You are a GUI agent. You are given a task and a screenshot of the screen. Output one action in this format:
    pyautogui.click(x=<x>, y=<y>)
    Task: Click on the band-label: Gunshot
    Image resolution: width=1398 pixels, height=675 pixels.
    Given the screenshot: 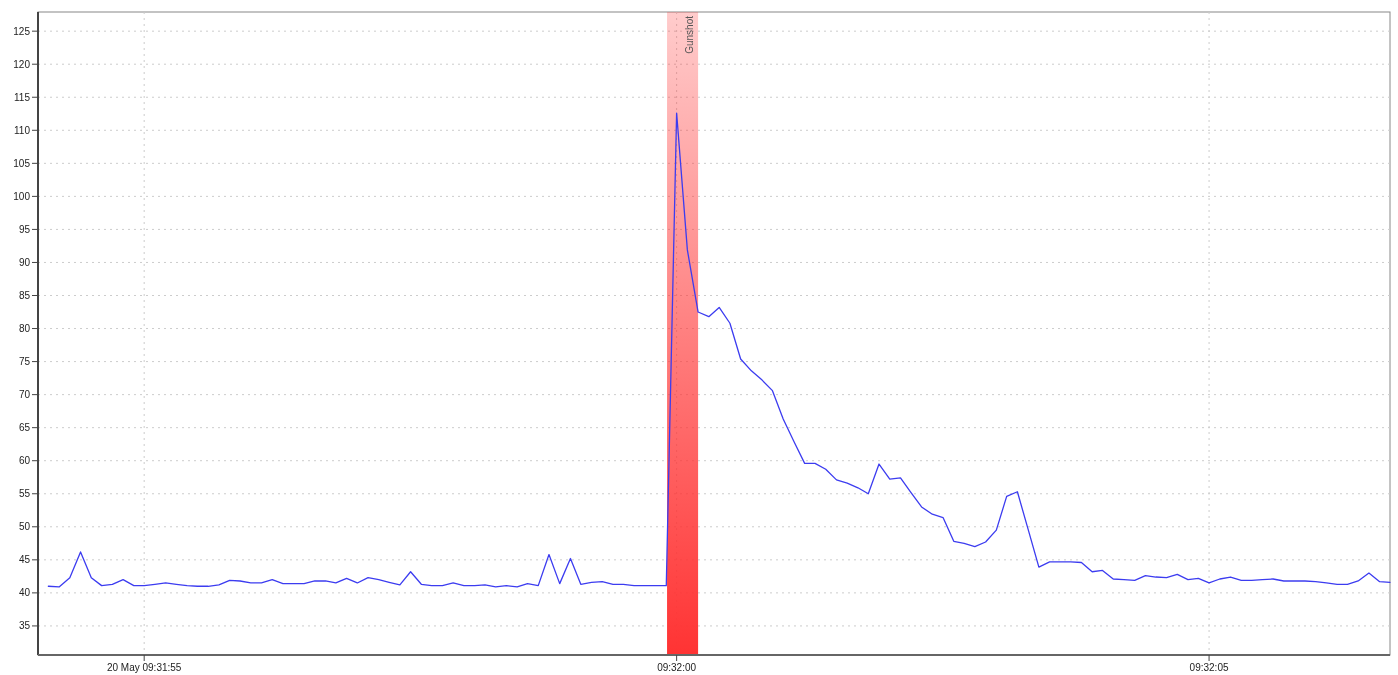 What is the action you would take?
    pyautogui.click(x=690, y=34)
    